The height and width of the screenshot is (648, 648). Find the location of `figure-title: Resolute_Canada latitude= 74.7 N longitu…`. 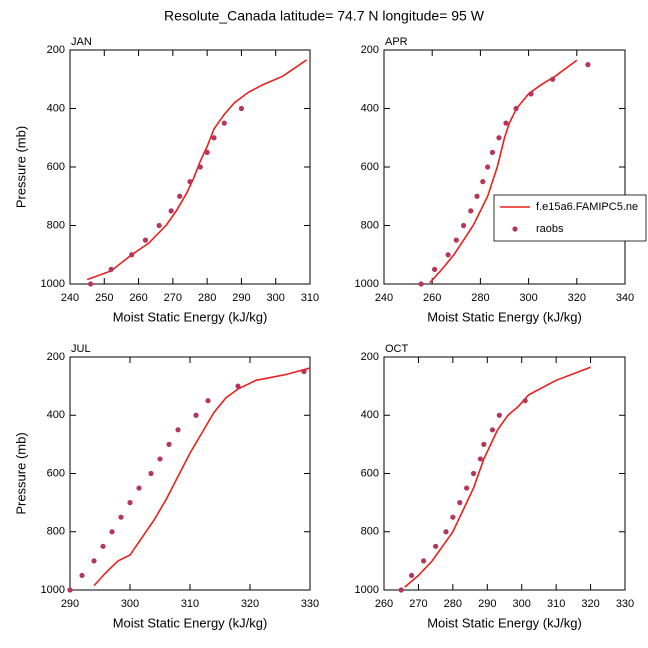

figure-title: Resolute_Canada latitude= 74.7 N longitu… is located at coordinates (324, 16).